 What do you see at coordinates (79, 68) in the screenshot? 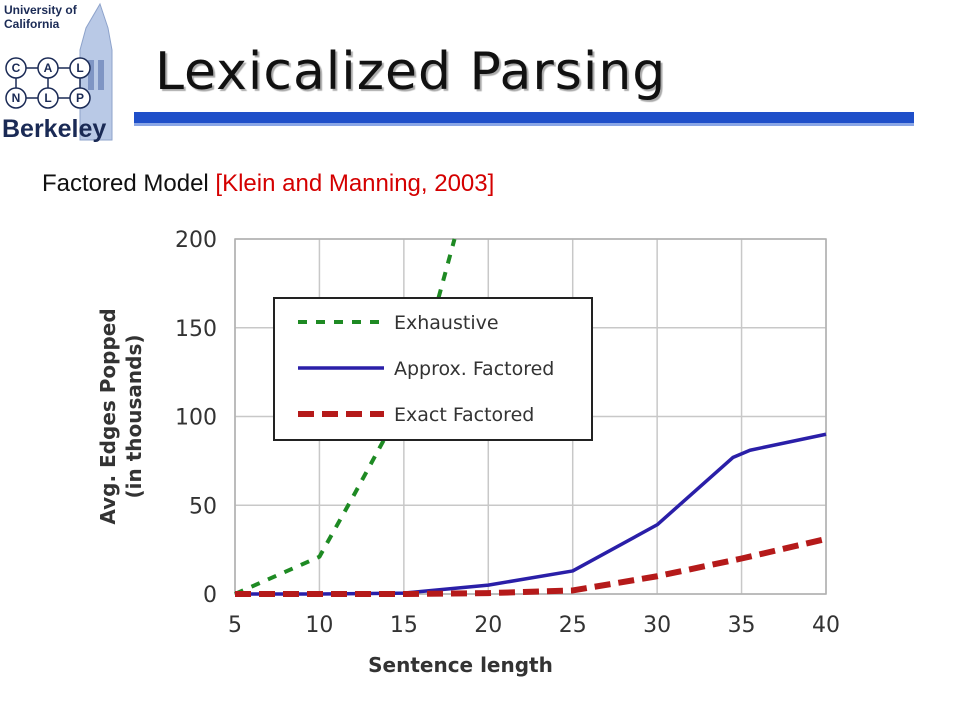
I see `logo-node-l1: L` at bounding box center [79, 68].